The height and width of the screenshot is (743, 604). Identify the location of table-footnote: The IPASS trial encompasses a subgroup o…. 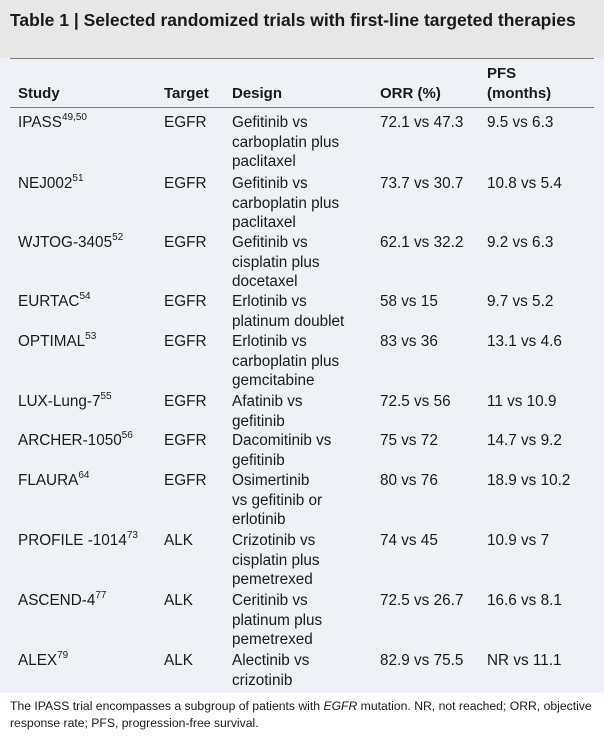
(302, 718).